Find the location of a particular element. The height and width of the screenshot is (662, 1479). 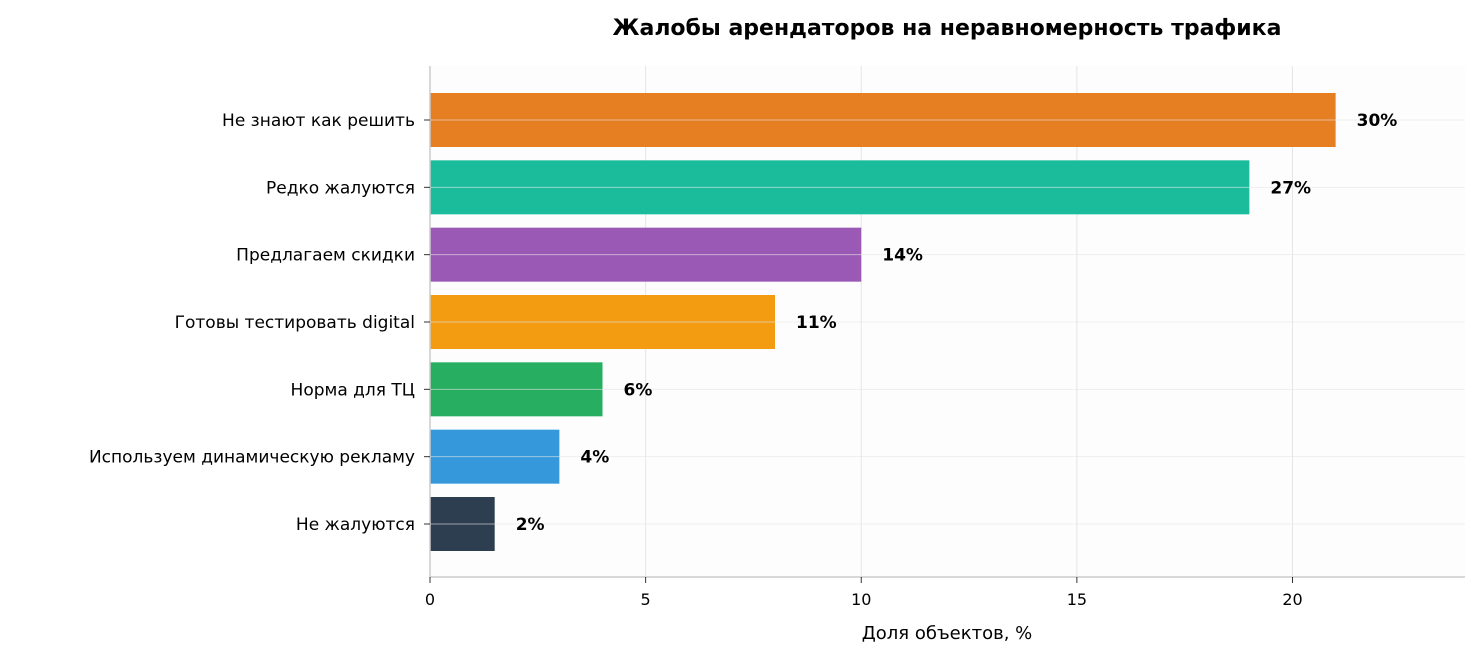

data-label: 14% is located at coordinates (902, 256).